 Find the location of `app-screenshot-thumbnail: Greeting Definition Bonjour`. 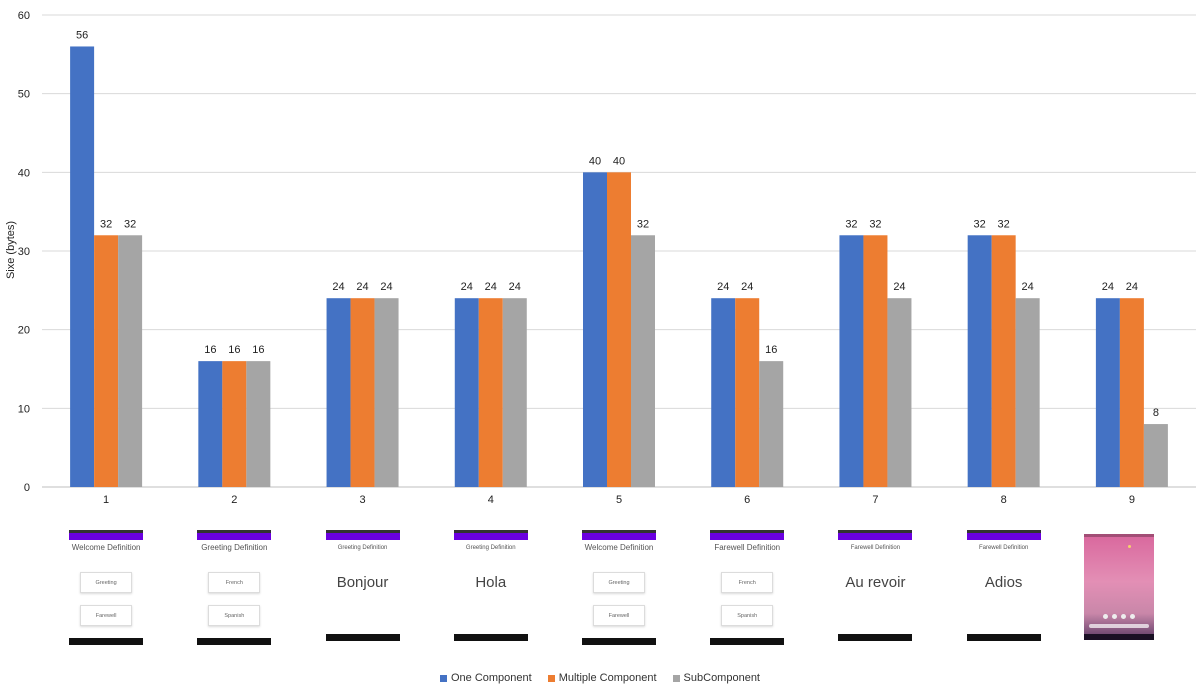

app-screenshot-thumbnail: Greeting Definition Bonjour is located at coordinates (362, 586).